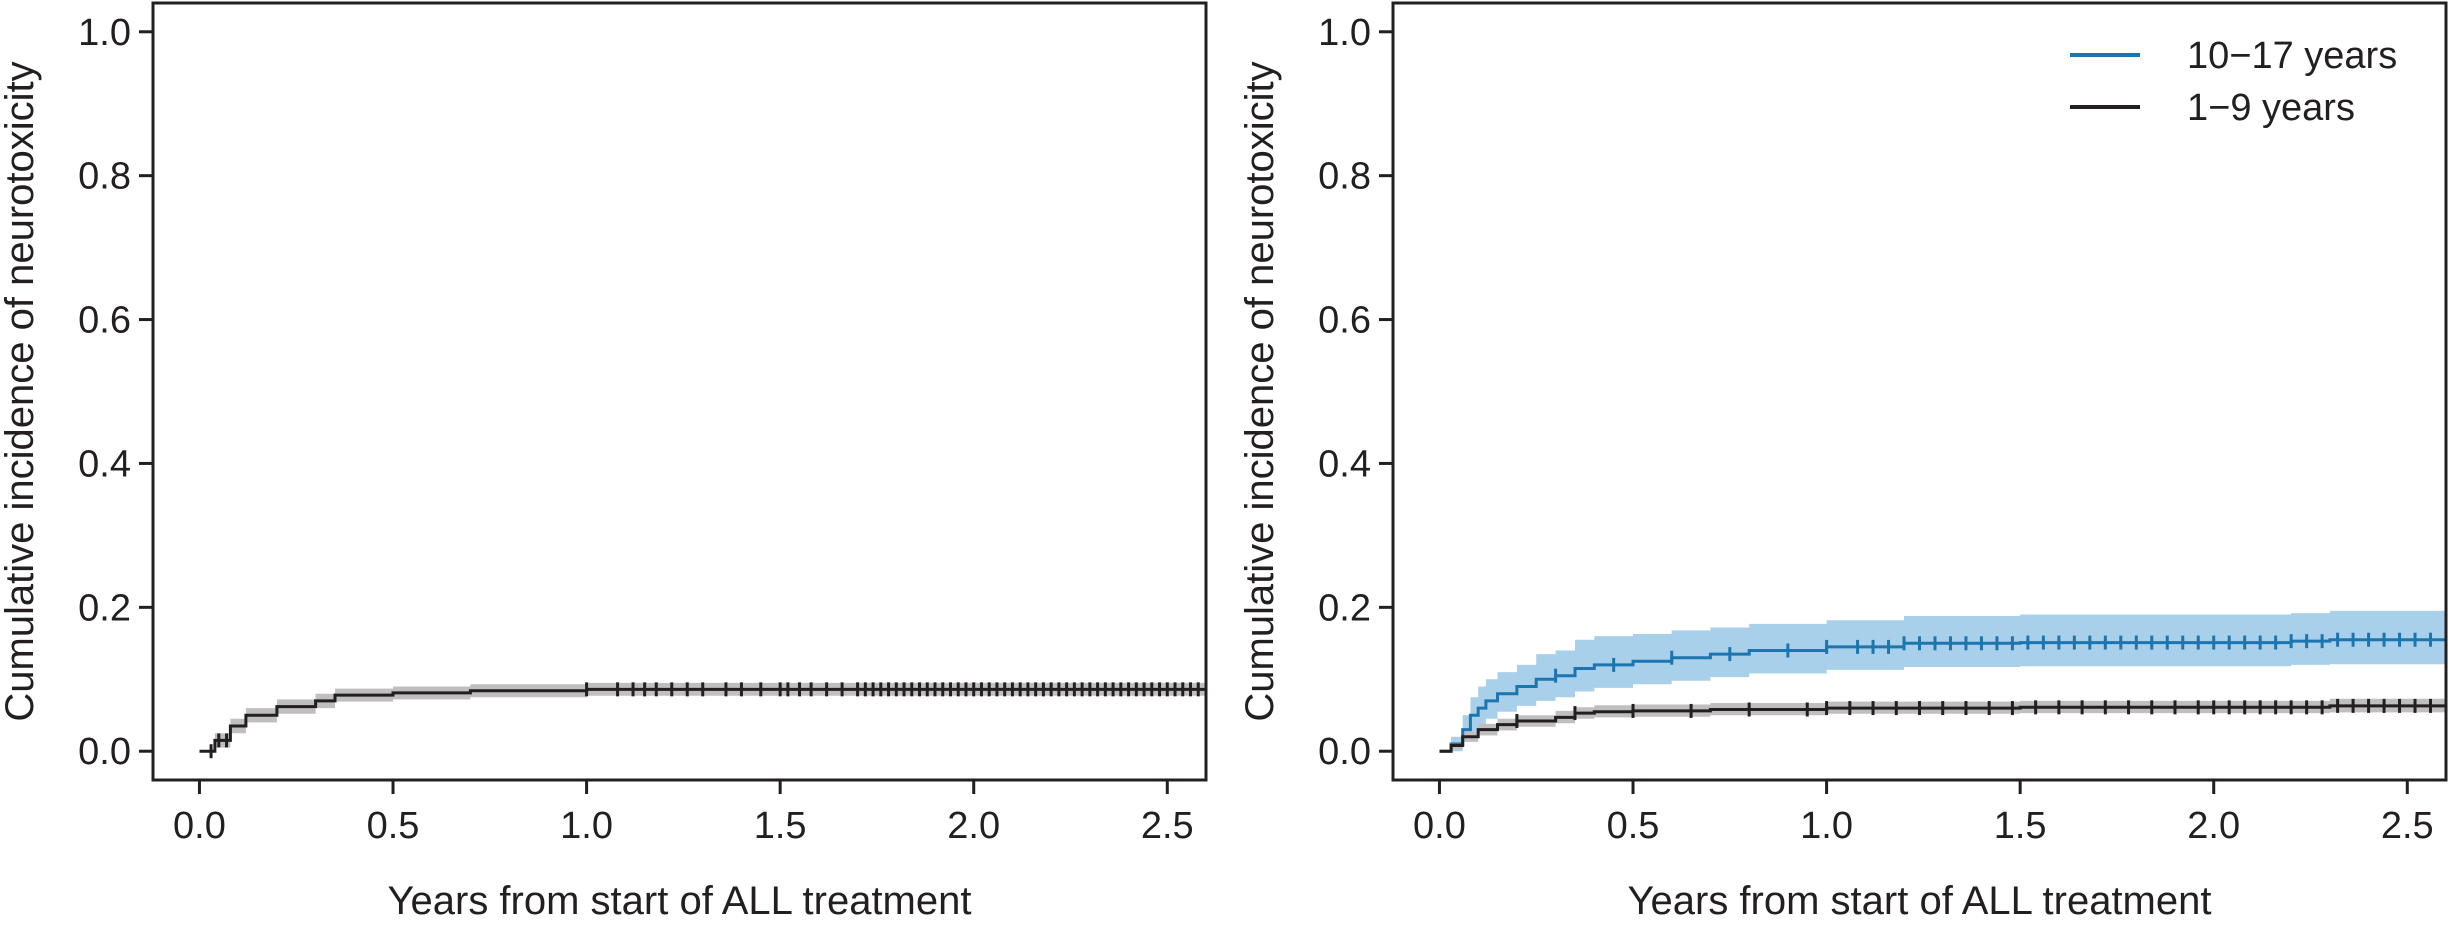 This screenshot has height=932, width=2453. I want to click on legend: 10−17 years 1−9 years, so click(2233, 82).